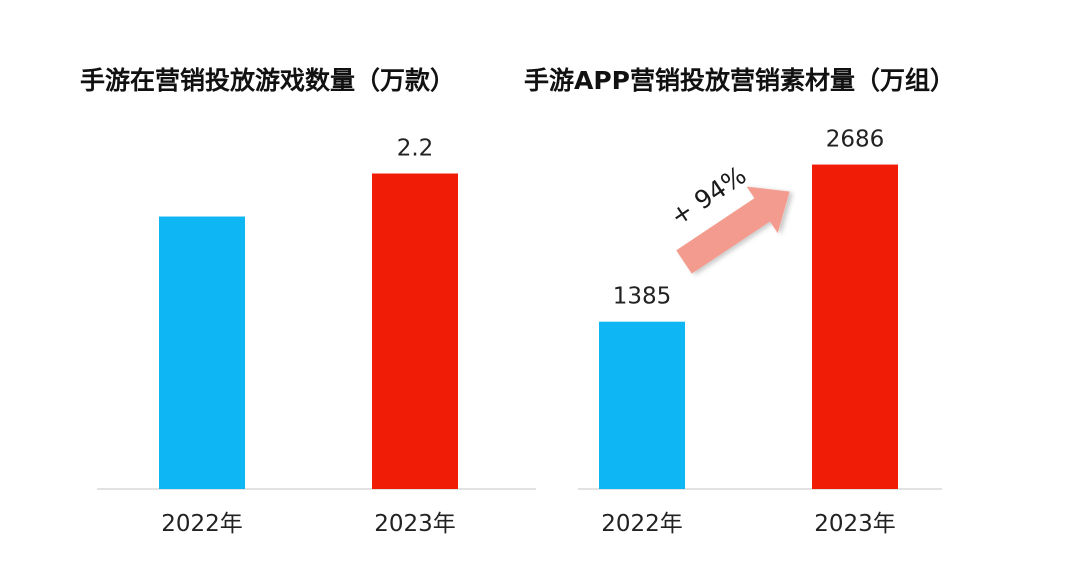 The width and height of the screenshot is (1080, 581). Describe the element at coordinates (415, 331) in the screenshot. I see `chart-left-bar-2023` at that location.